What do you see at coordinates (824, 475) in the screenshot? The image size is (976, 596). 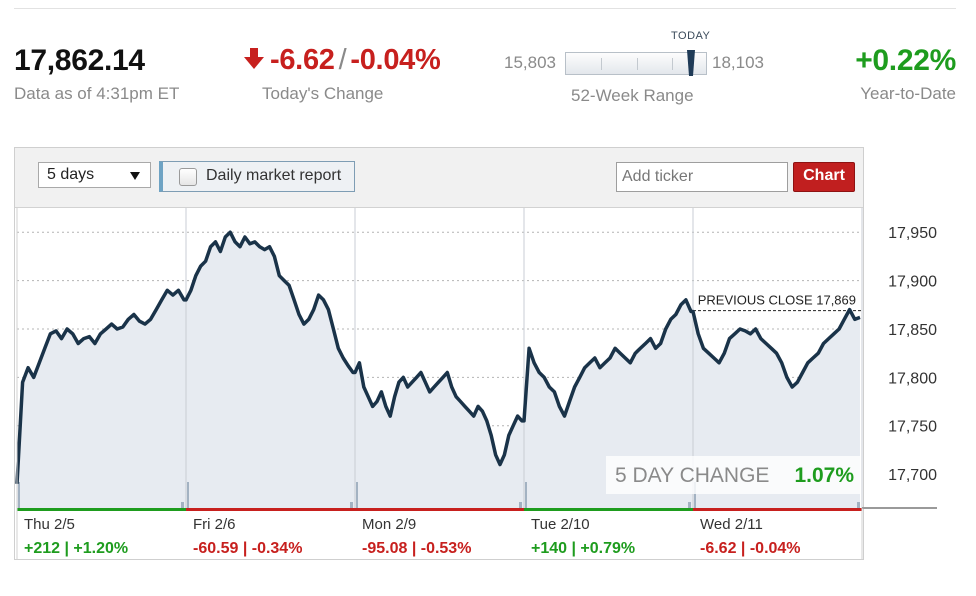 I see `five-day-change-value: 1.07%` at bounding box center [824, 475].